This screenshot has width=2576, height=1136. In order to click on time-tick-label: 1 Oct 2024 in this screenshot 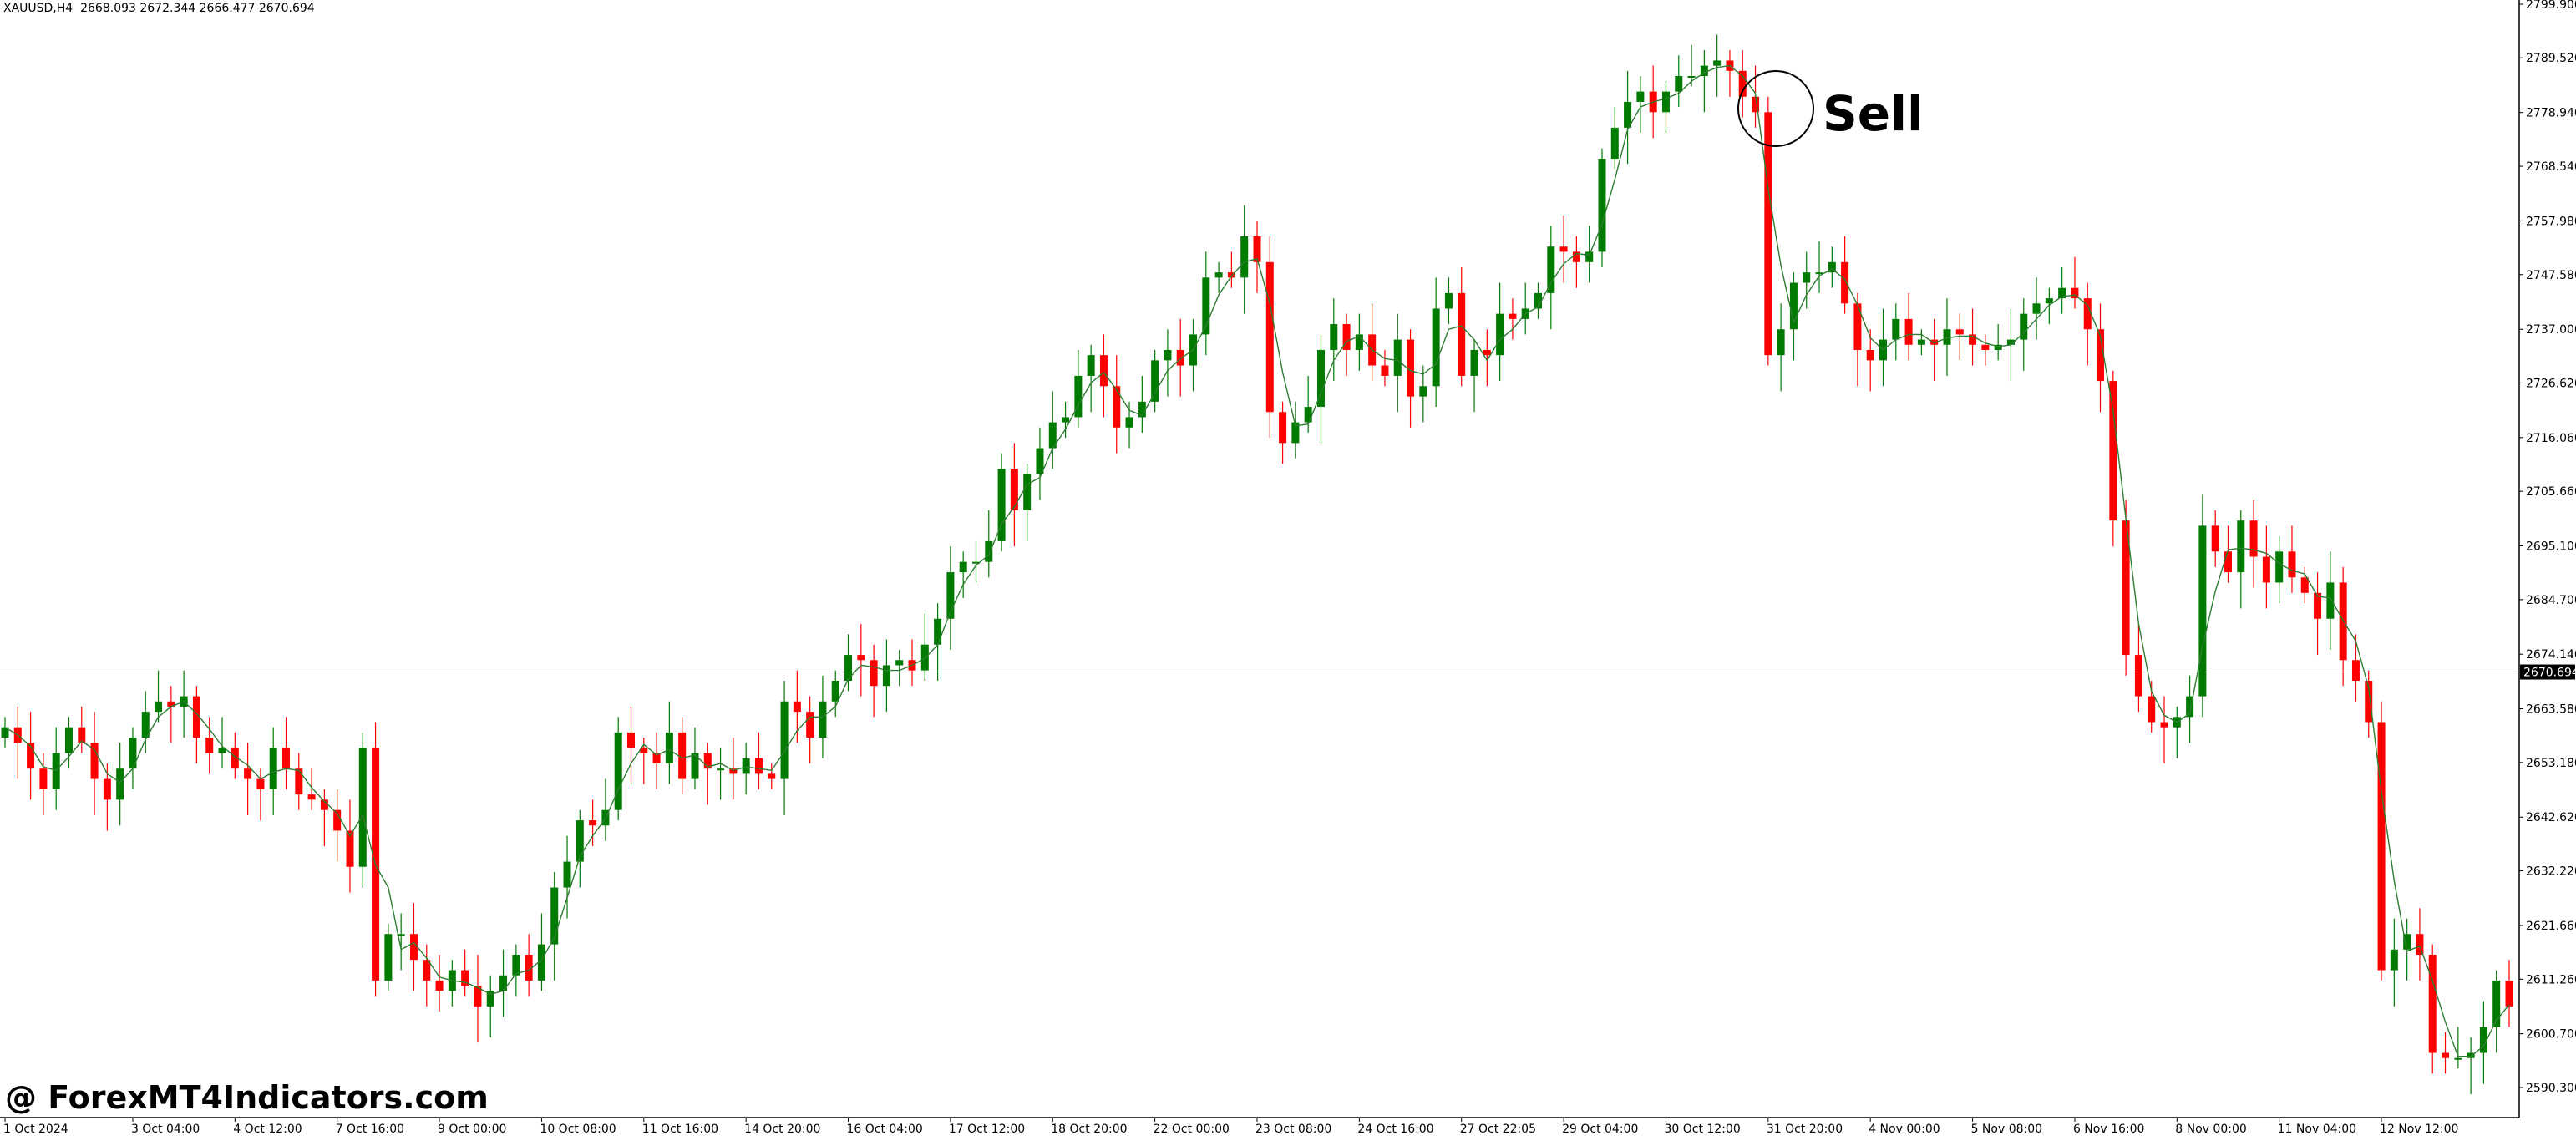, I will do `click(35, 1129)`.